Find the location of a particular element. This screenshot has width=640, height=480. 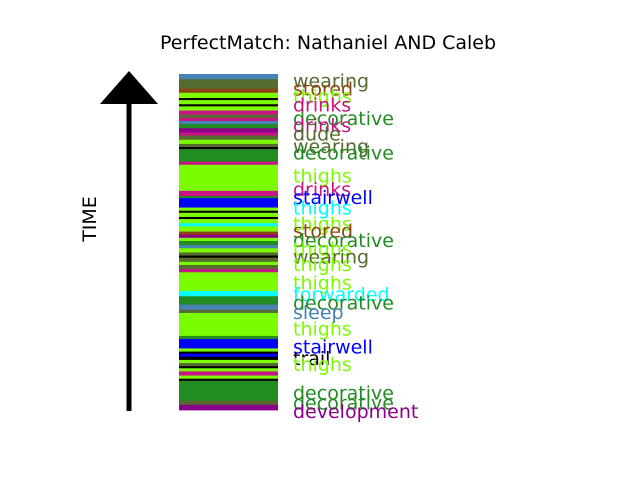

word-label-23: thighs is located at coordinates (322, 330).